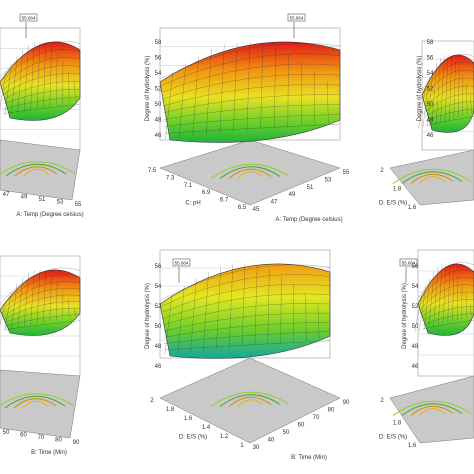 Image resolution: width=474 pixels, height=474 pixels. What do you see at coordinates (170, 178) in the screenshot?
I see `left-axis-tick: 7.3` at bounding box center [170, 178].